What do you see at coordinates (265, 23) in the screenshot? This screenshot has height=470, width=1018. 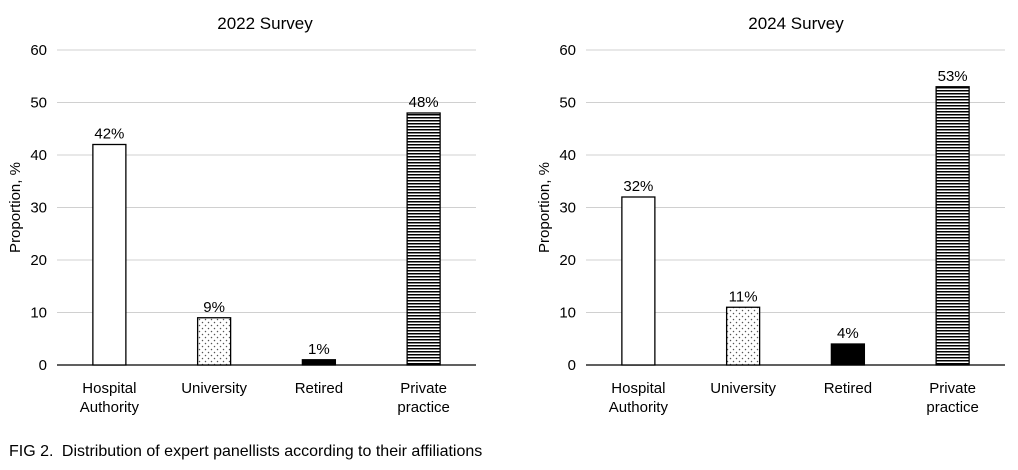 I see `chart-title: 2022 Survey` at bounding box center [265, 23].